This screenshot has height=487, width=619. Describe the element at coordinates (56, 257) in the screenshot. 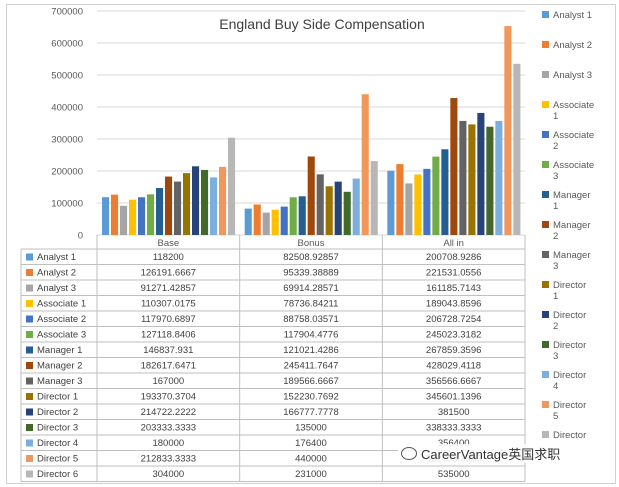

I see `table-row-label: Analyst 1` at that location.